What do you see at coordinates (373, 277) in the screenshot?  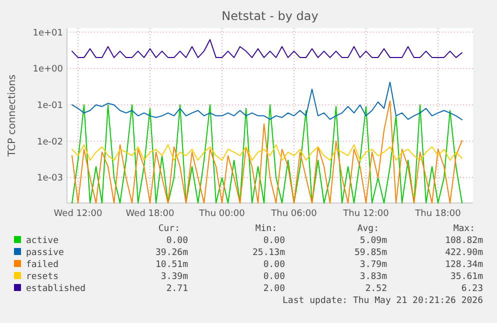 I see `text: 3.83m` at bounding box center [373, 277].